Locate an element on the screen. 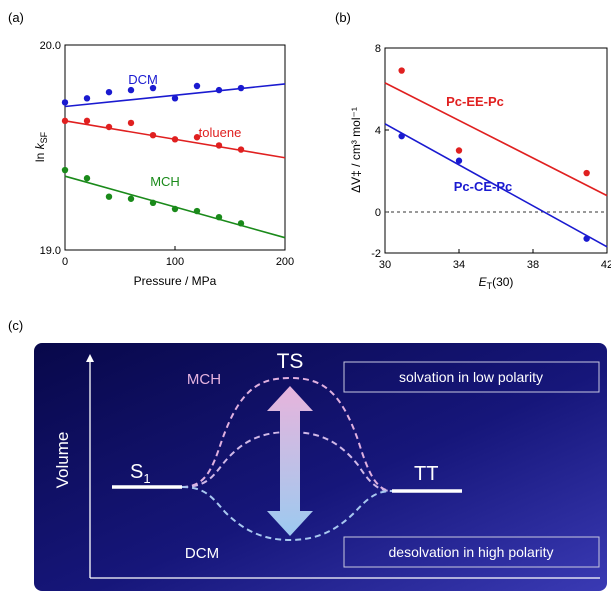  middle-curve is located at coordinates (287, 461).